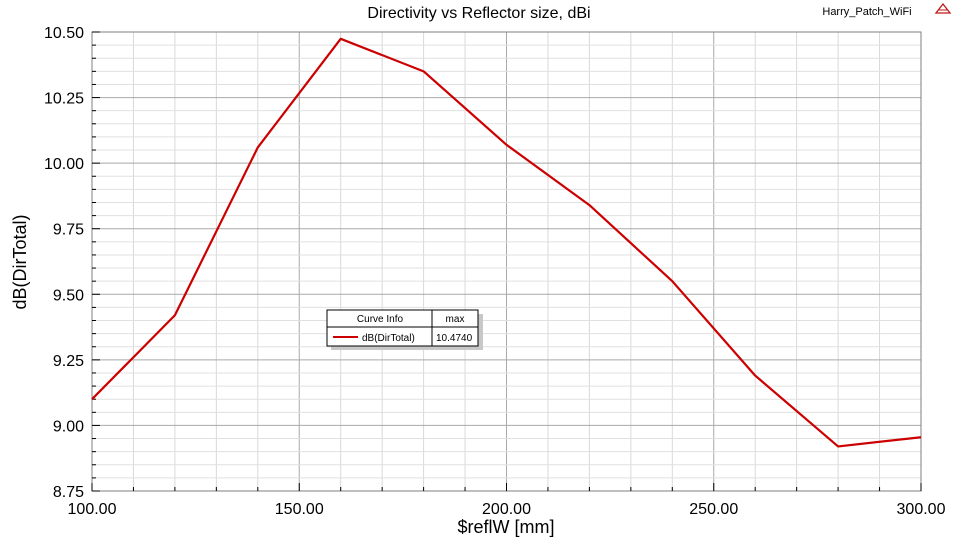 This screenshot has width=960, height=542. Describe the element at coordinates (68, 492) in the screenshot. I see `y-tick-label: 8.75` at that location.